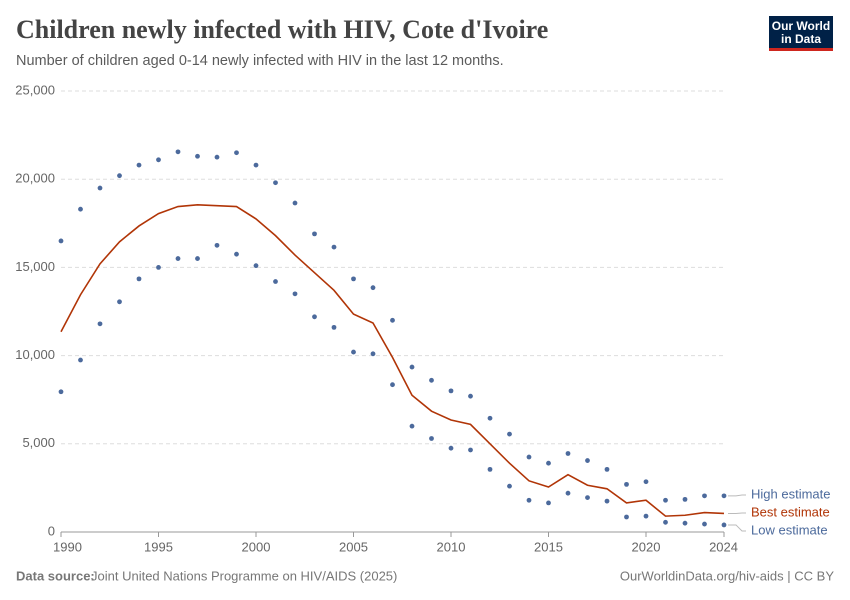  I want to click on y-tick-label: 25,000, so click(35, 89).